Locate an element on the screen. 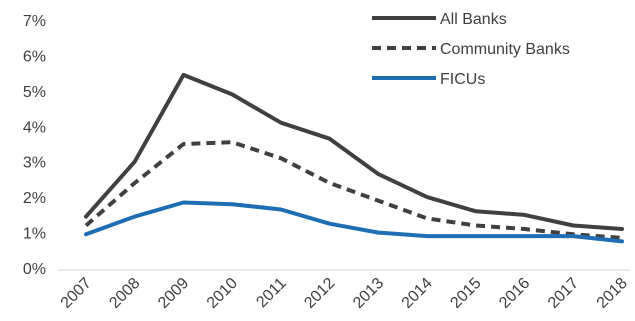 Image resolution: width=635 pixels, height=321 pixels. x-tick-label: 2013 is located at coordinates (368, 293).